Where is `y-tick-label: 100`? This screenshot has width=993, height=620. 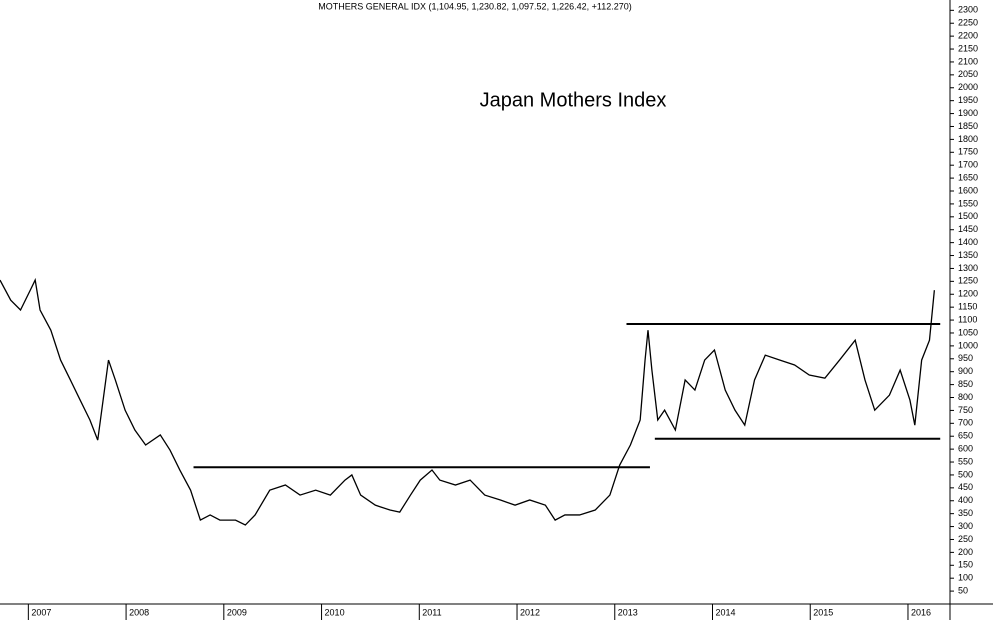
y-tick-label: 100 is located at coordinates (965, 578).